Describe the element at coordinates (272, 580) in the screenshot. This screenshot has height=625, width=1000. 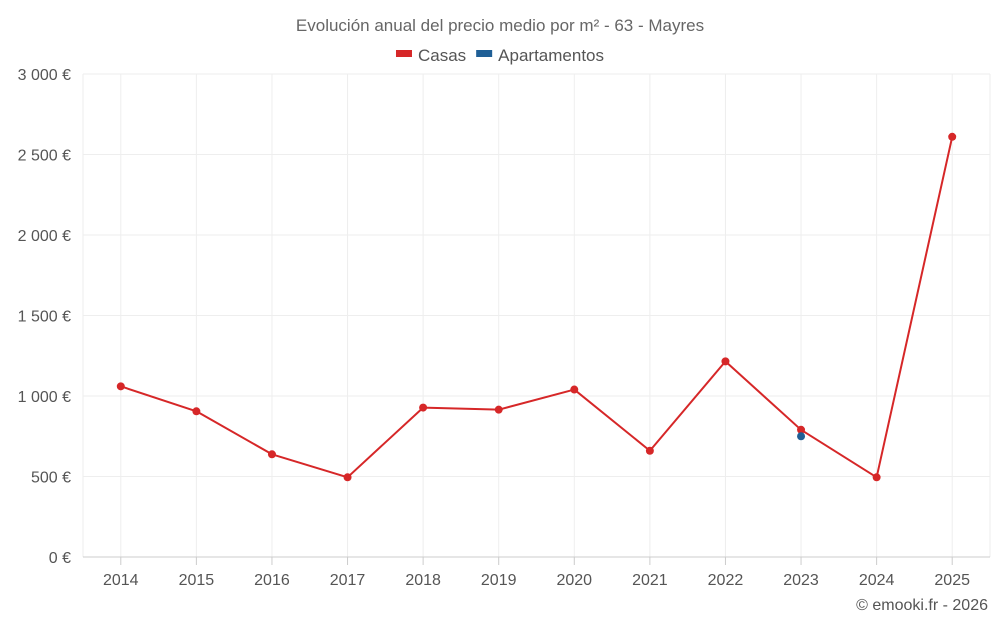
I see `x-tick-label: 2016` at that location.